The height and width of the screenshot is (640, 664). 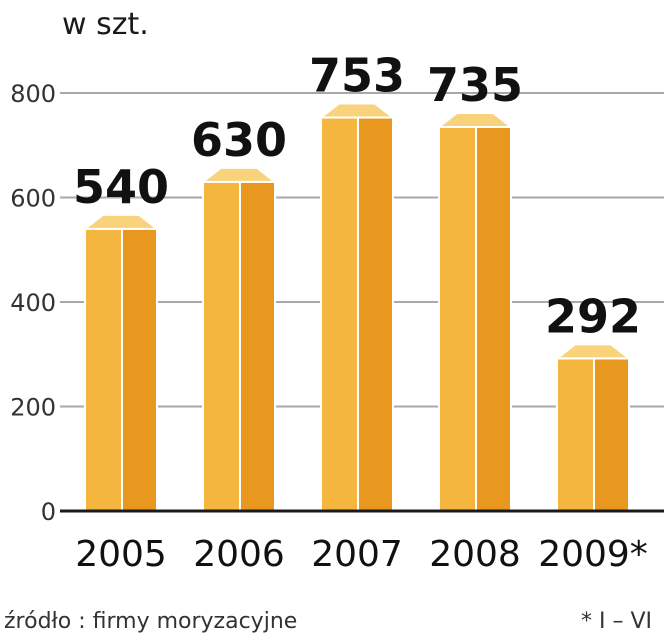 I want to click on x-tick-label: 2008, so click(x=475, y=554).